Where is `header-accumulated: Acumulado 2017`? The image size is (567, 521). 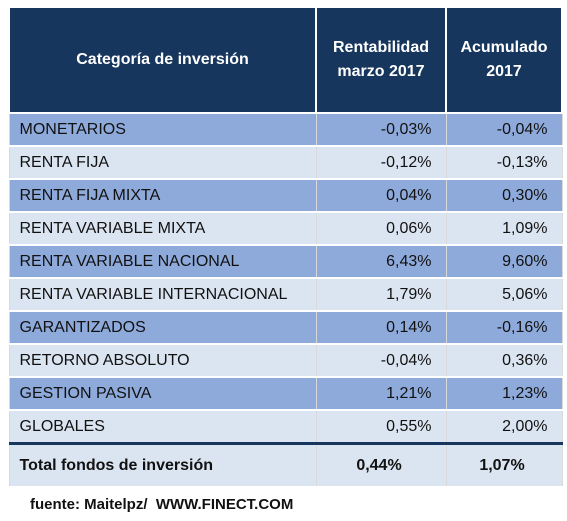
header-accumulated: Acumulado 2017 is located at coordinates (504, 60).